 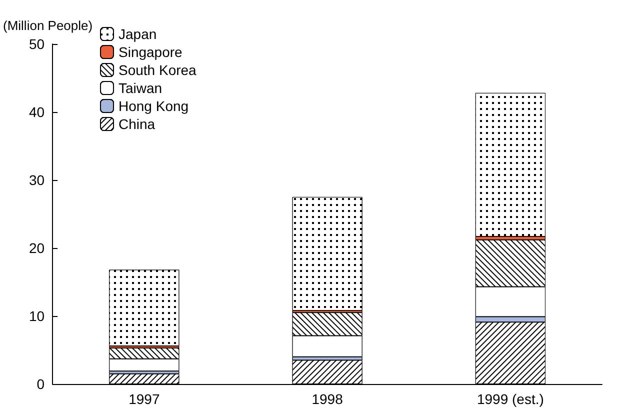 What do you see at coordinates (153, 106) in the screenshot?
I see `legend-label: Hong Kong` at bounding box center [153, 106].